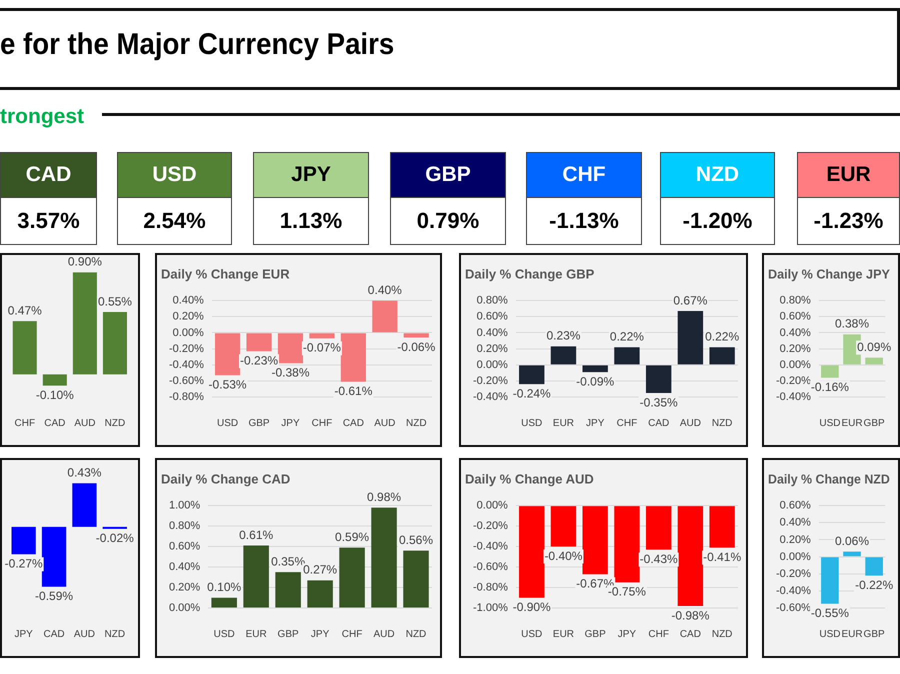 The image size is (900, 674). What do you see at coordinates (584, 220) in the screenshot?
I see `text: -1.13%` at bounding box center [584, 220].